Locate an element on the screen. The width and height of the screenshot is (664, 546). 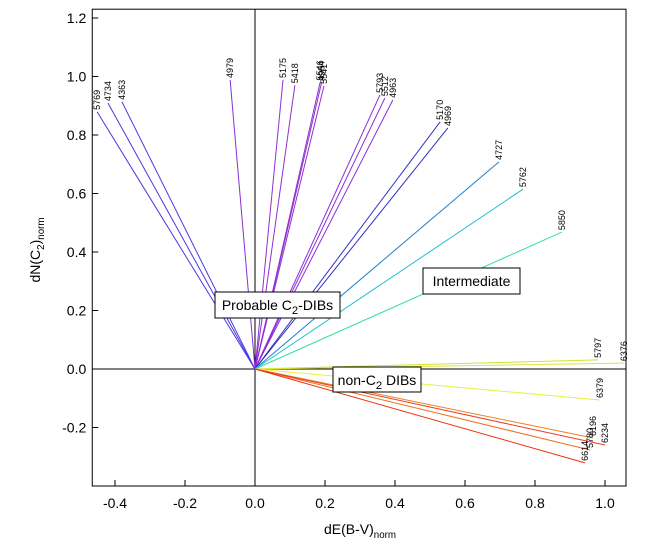
x-tick-label: 0.8 is located at coordinates (535, 503).